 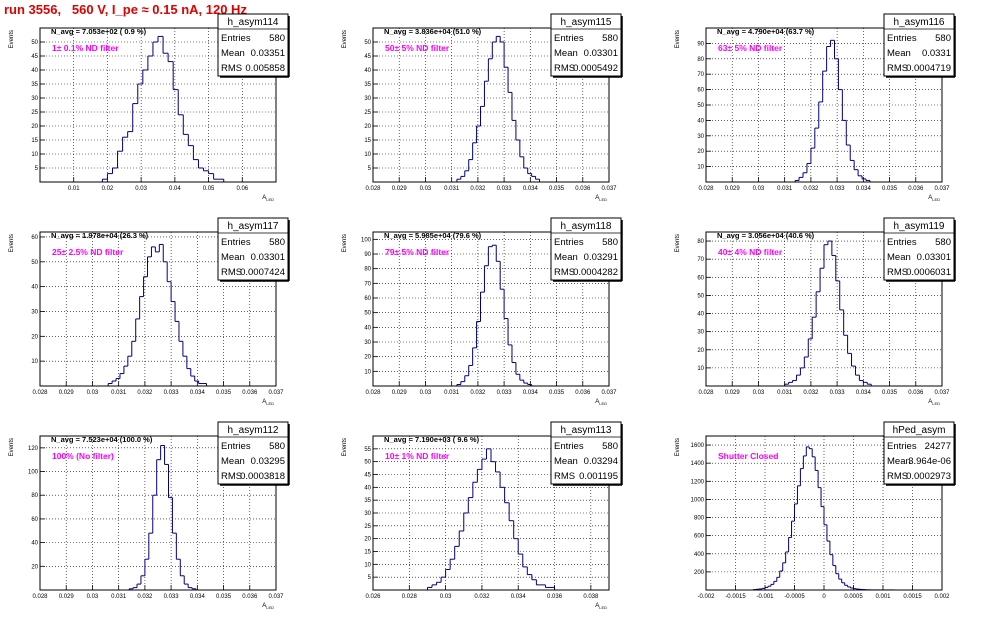 I want to click on histogram-name: h_asym113, so click(x=586, y=430).